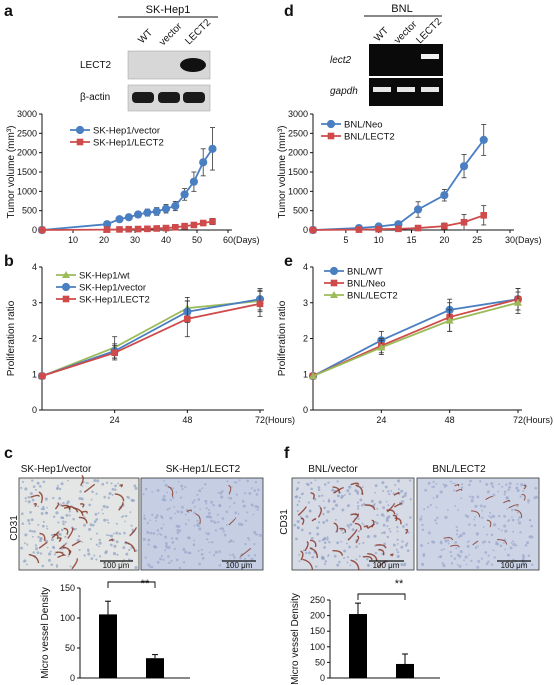 The width and height of the screenshot is (554, 685). Describe the element at coordinates (450, 420) in the screenshot. I see `x-tick-label: 48` at that location.